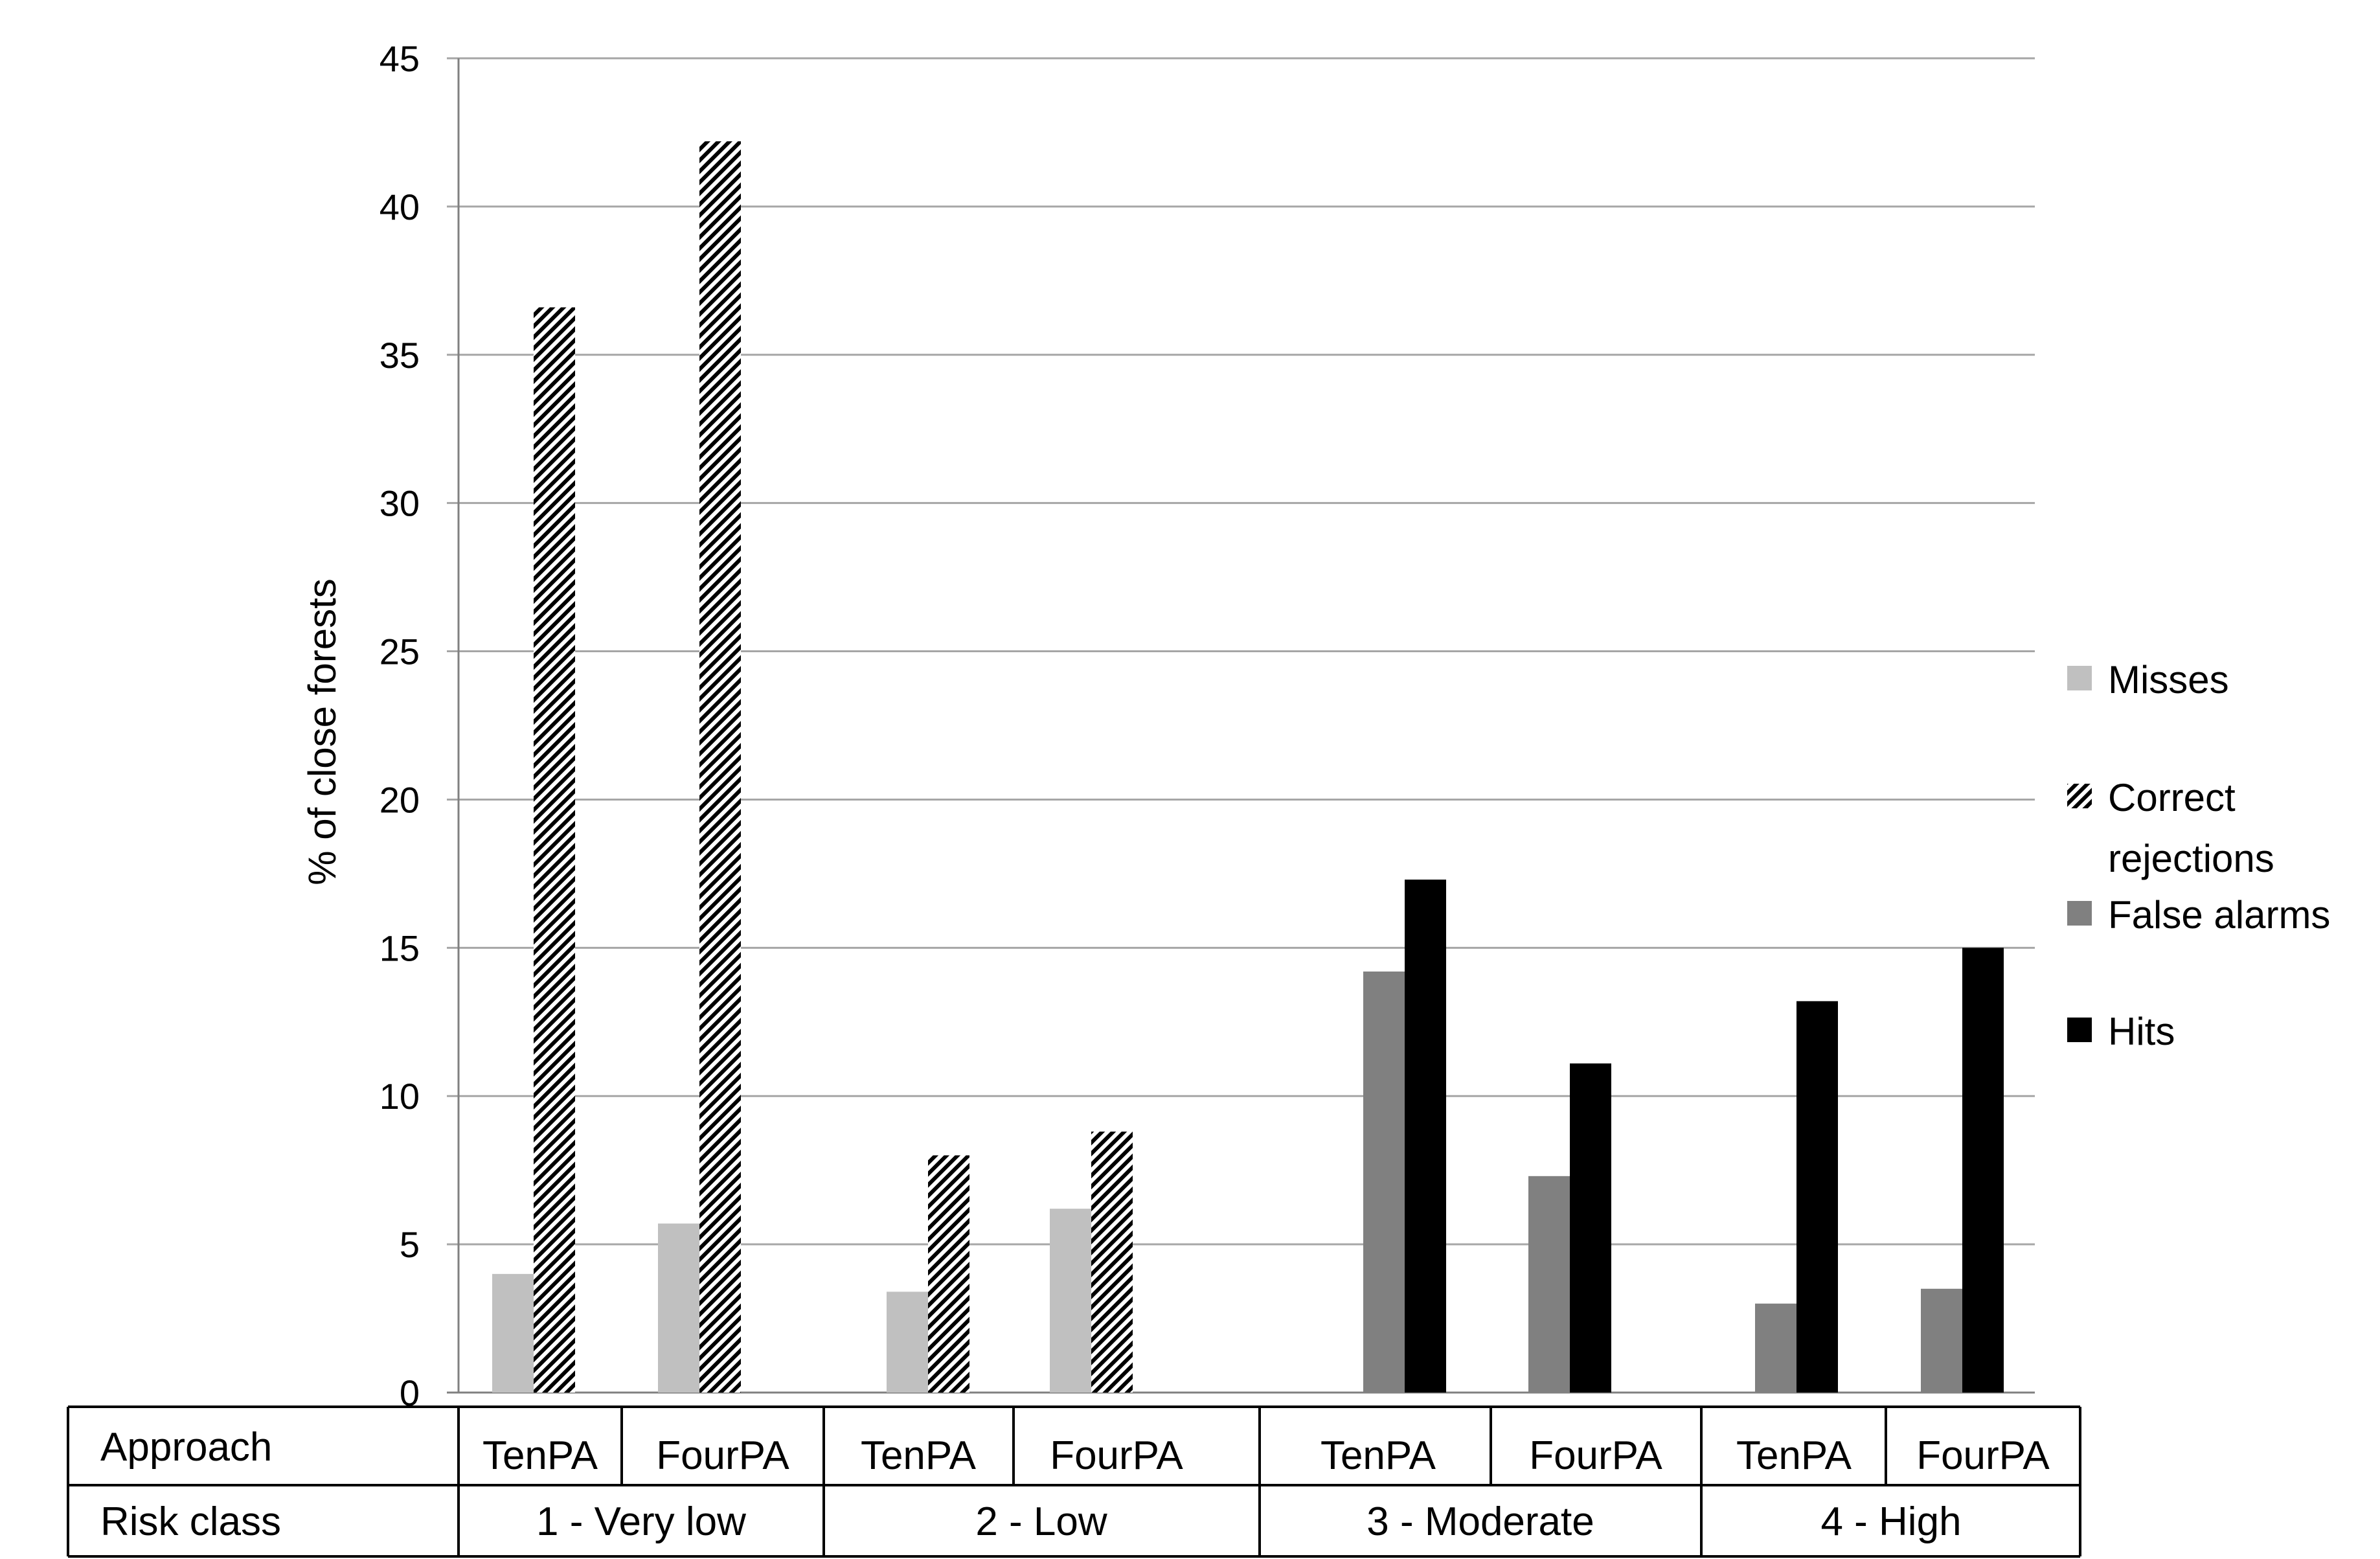  I want to click on y-tick-label: 45, so click(400, 59).